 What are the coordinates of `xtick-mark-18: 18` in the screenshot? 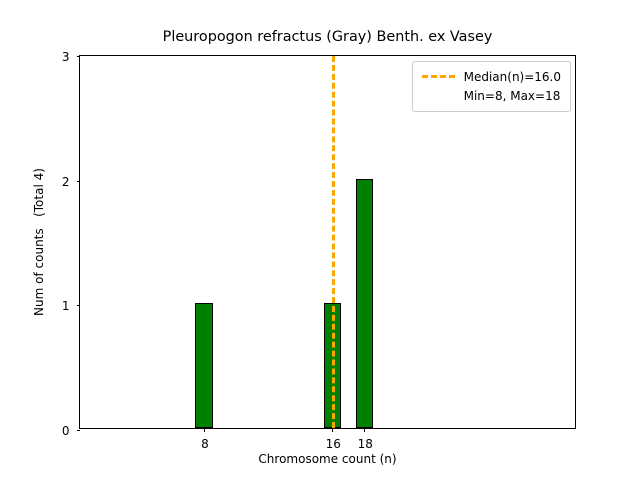 It's located at (365, 439).